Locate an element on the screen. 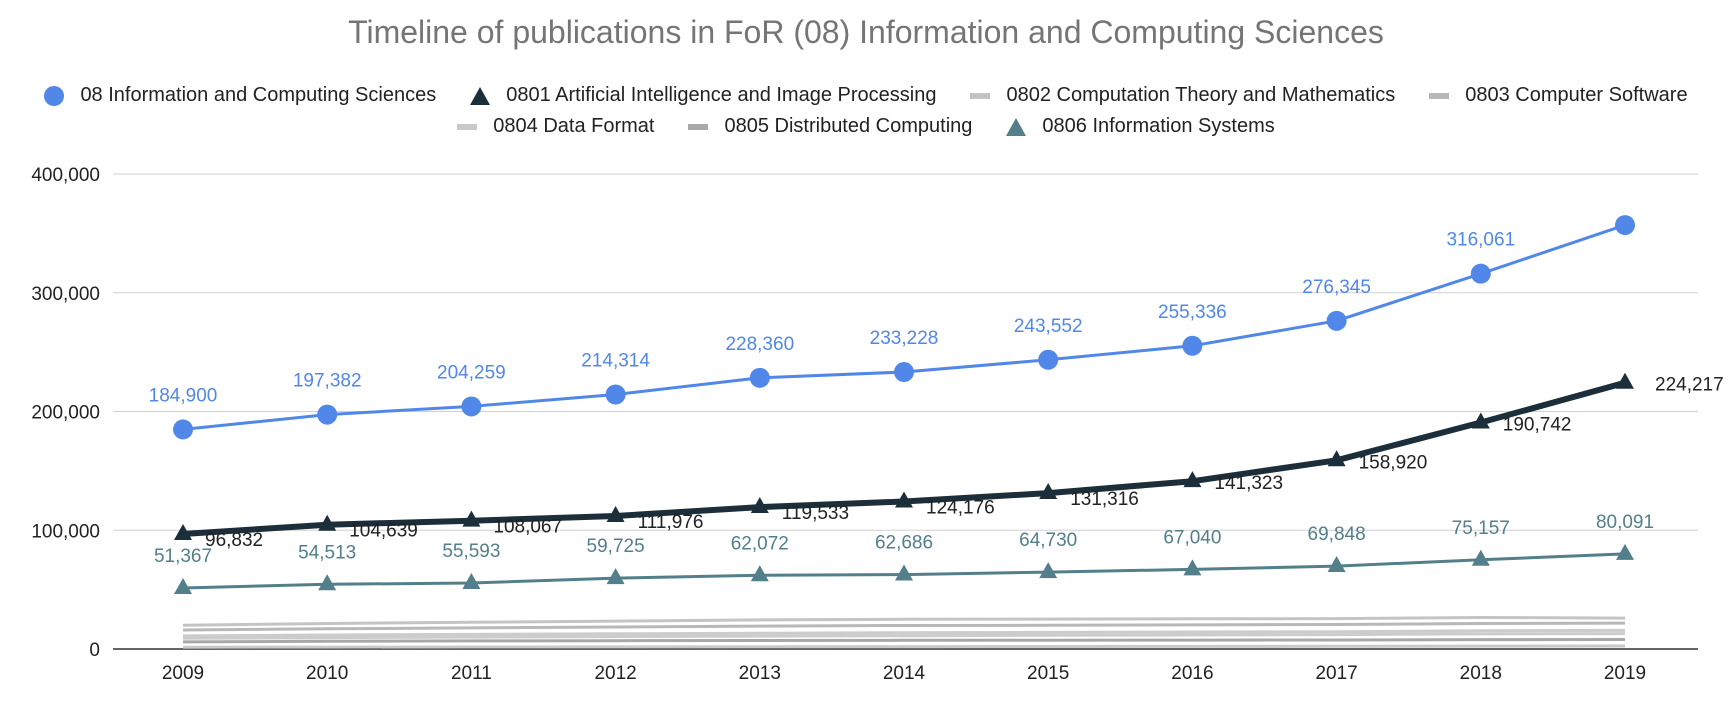 Image resolution: width=1732 pixels, height=702 pixels. data-label: 104,639 is located at coordinates (383, 531).